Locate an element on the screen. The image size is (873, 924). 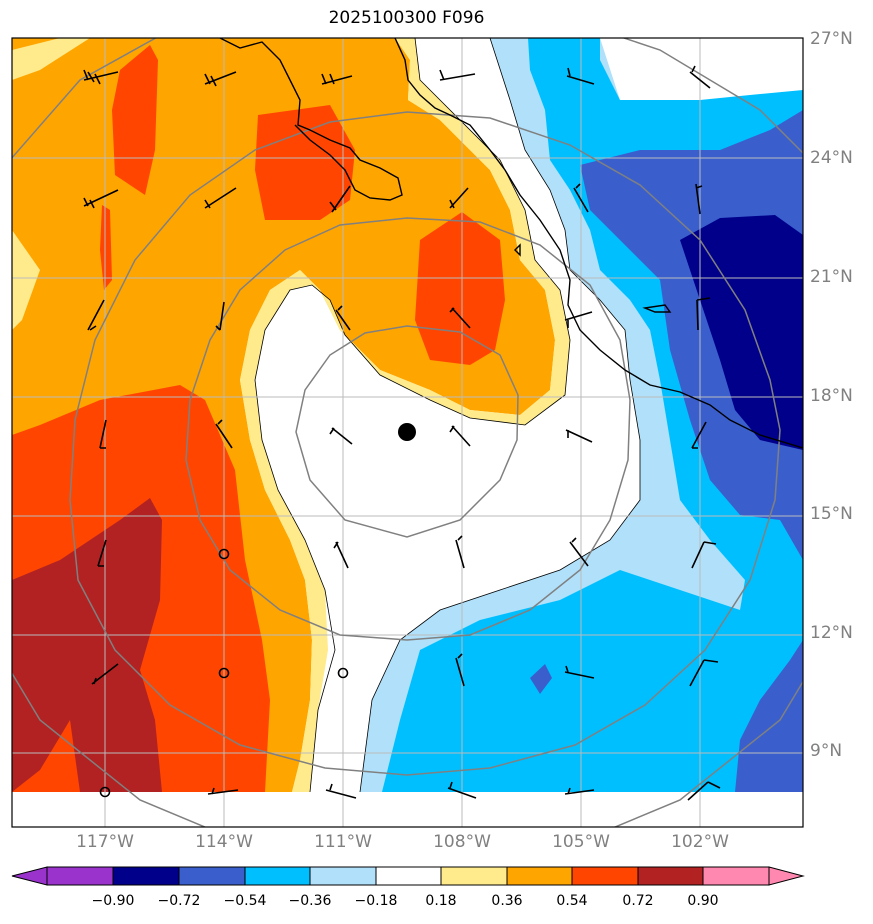
colorbar-tick-label: 0.72 is located at coordinates (638, 901).